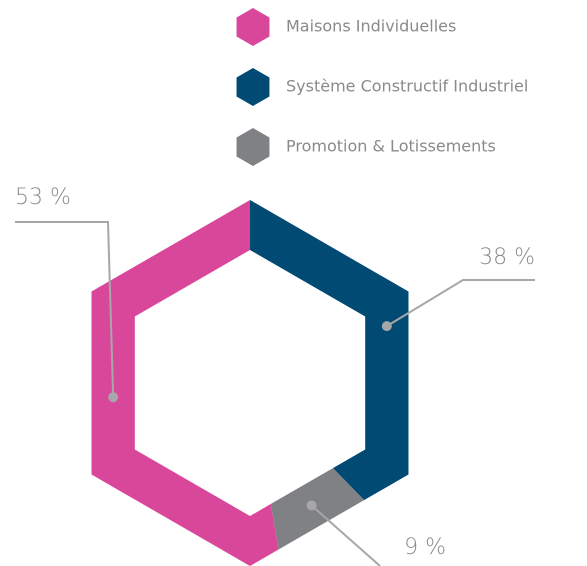 The width and height of the screenshot is (587, 566). What do you see at coordinates (407, 86) in the screenshot?
I see `legend-label: Système Constructif Industriel` at bounding box center [407, 86].